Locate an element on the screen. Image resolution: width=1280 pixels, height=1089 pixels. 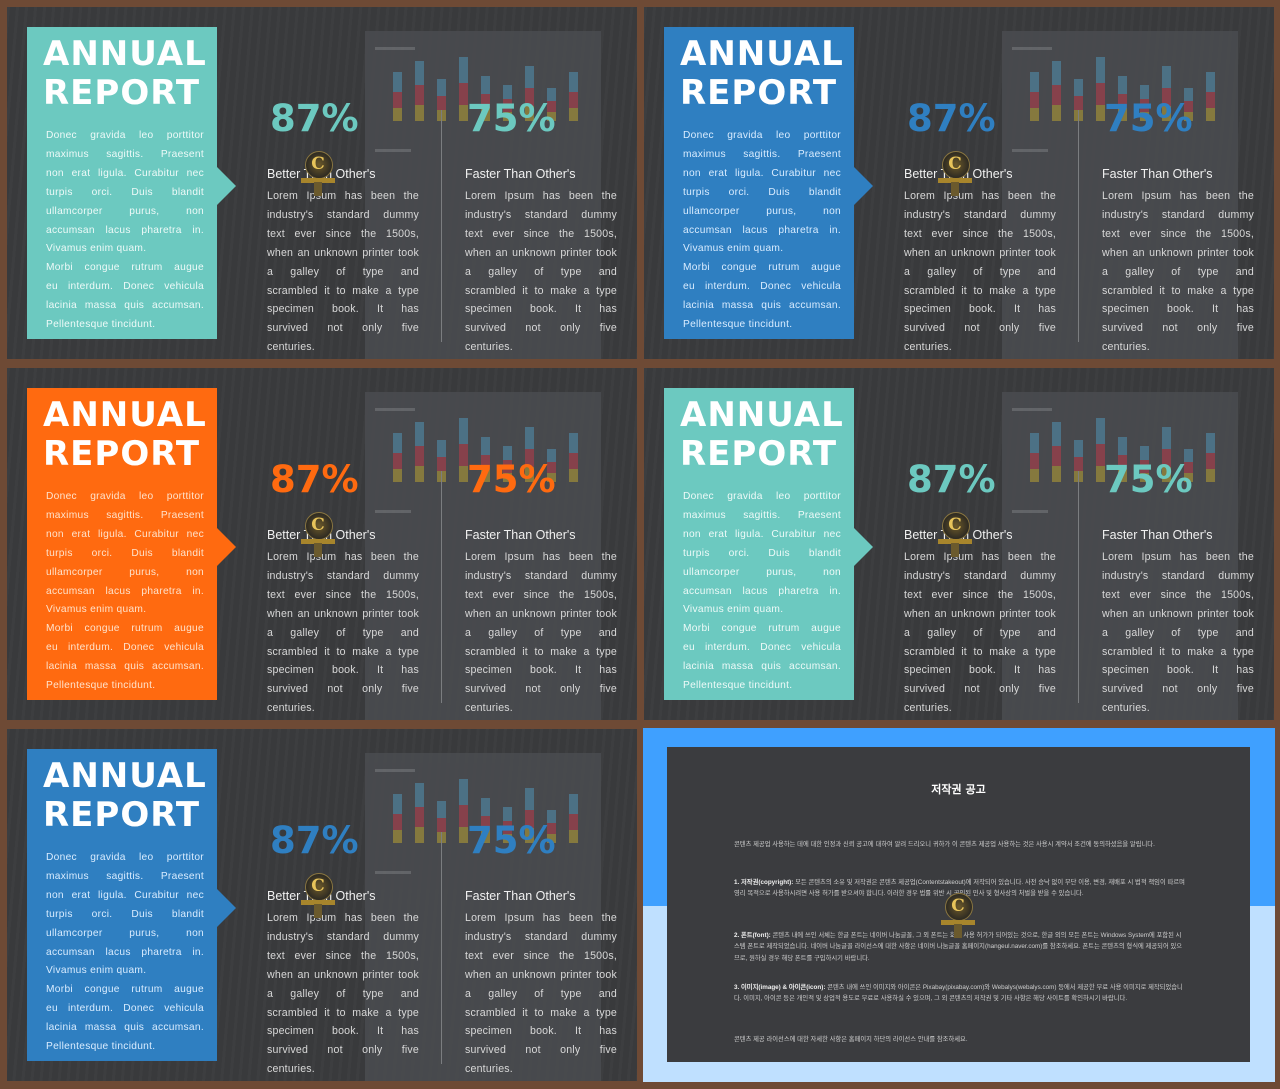
panel-text-line: maximus sagittis. Praesent is located at coordinates (125, 154).